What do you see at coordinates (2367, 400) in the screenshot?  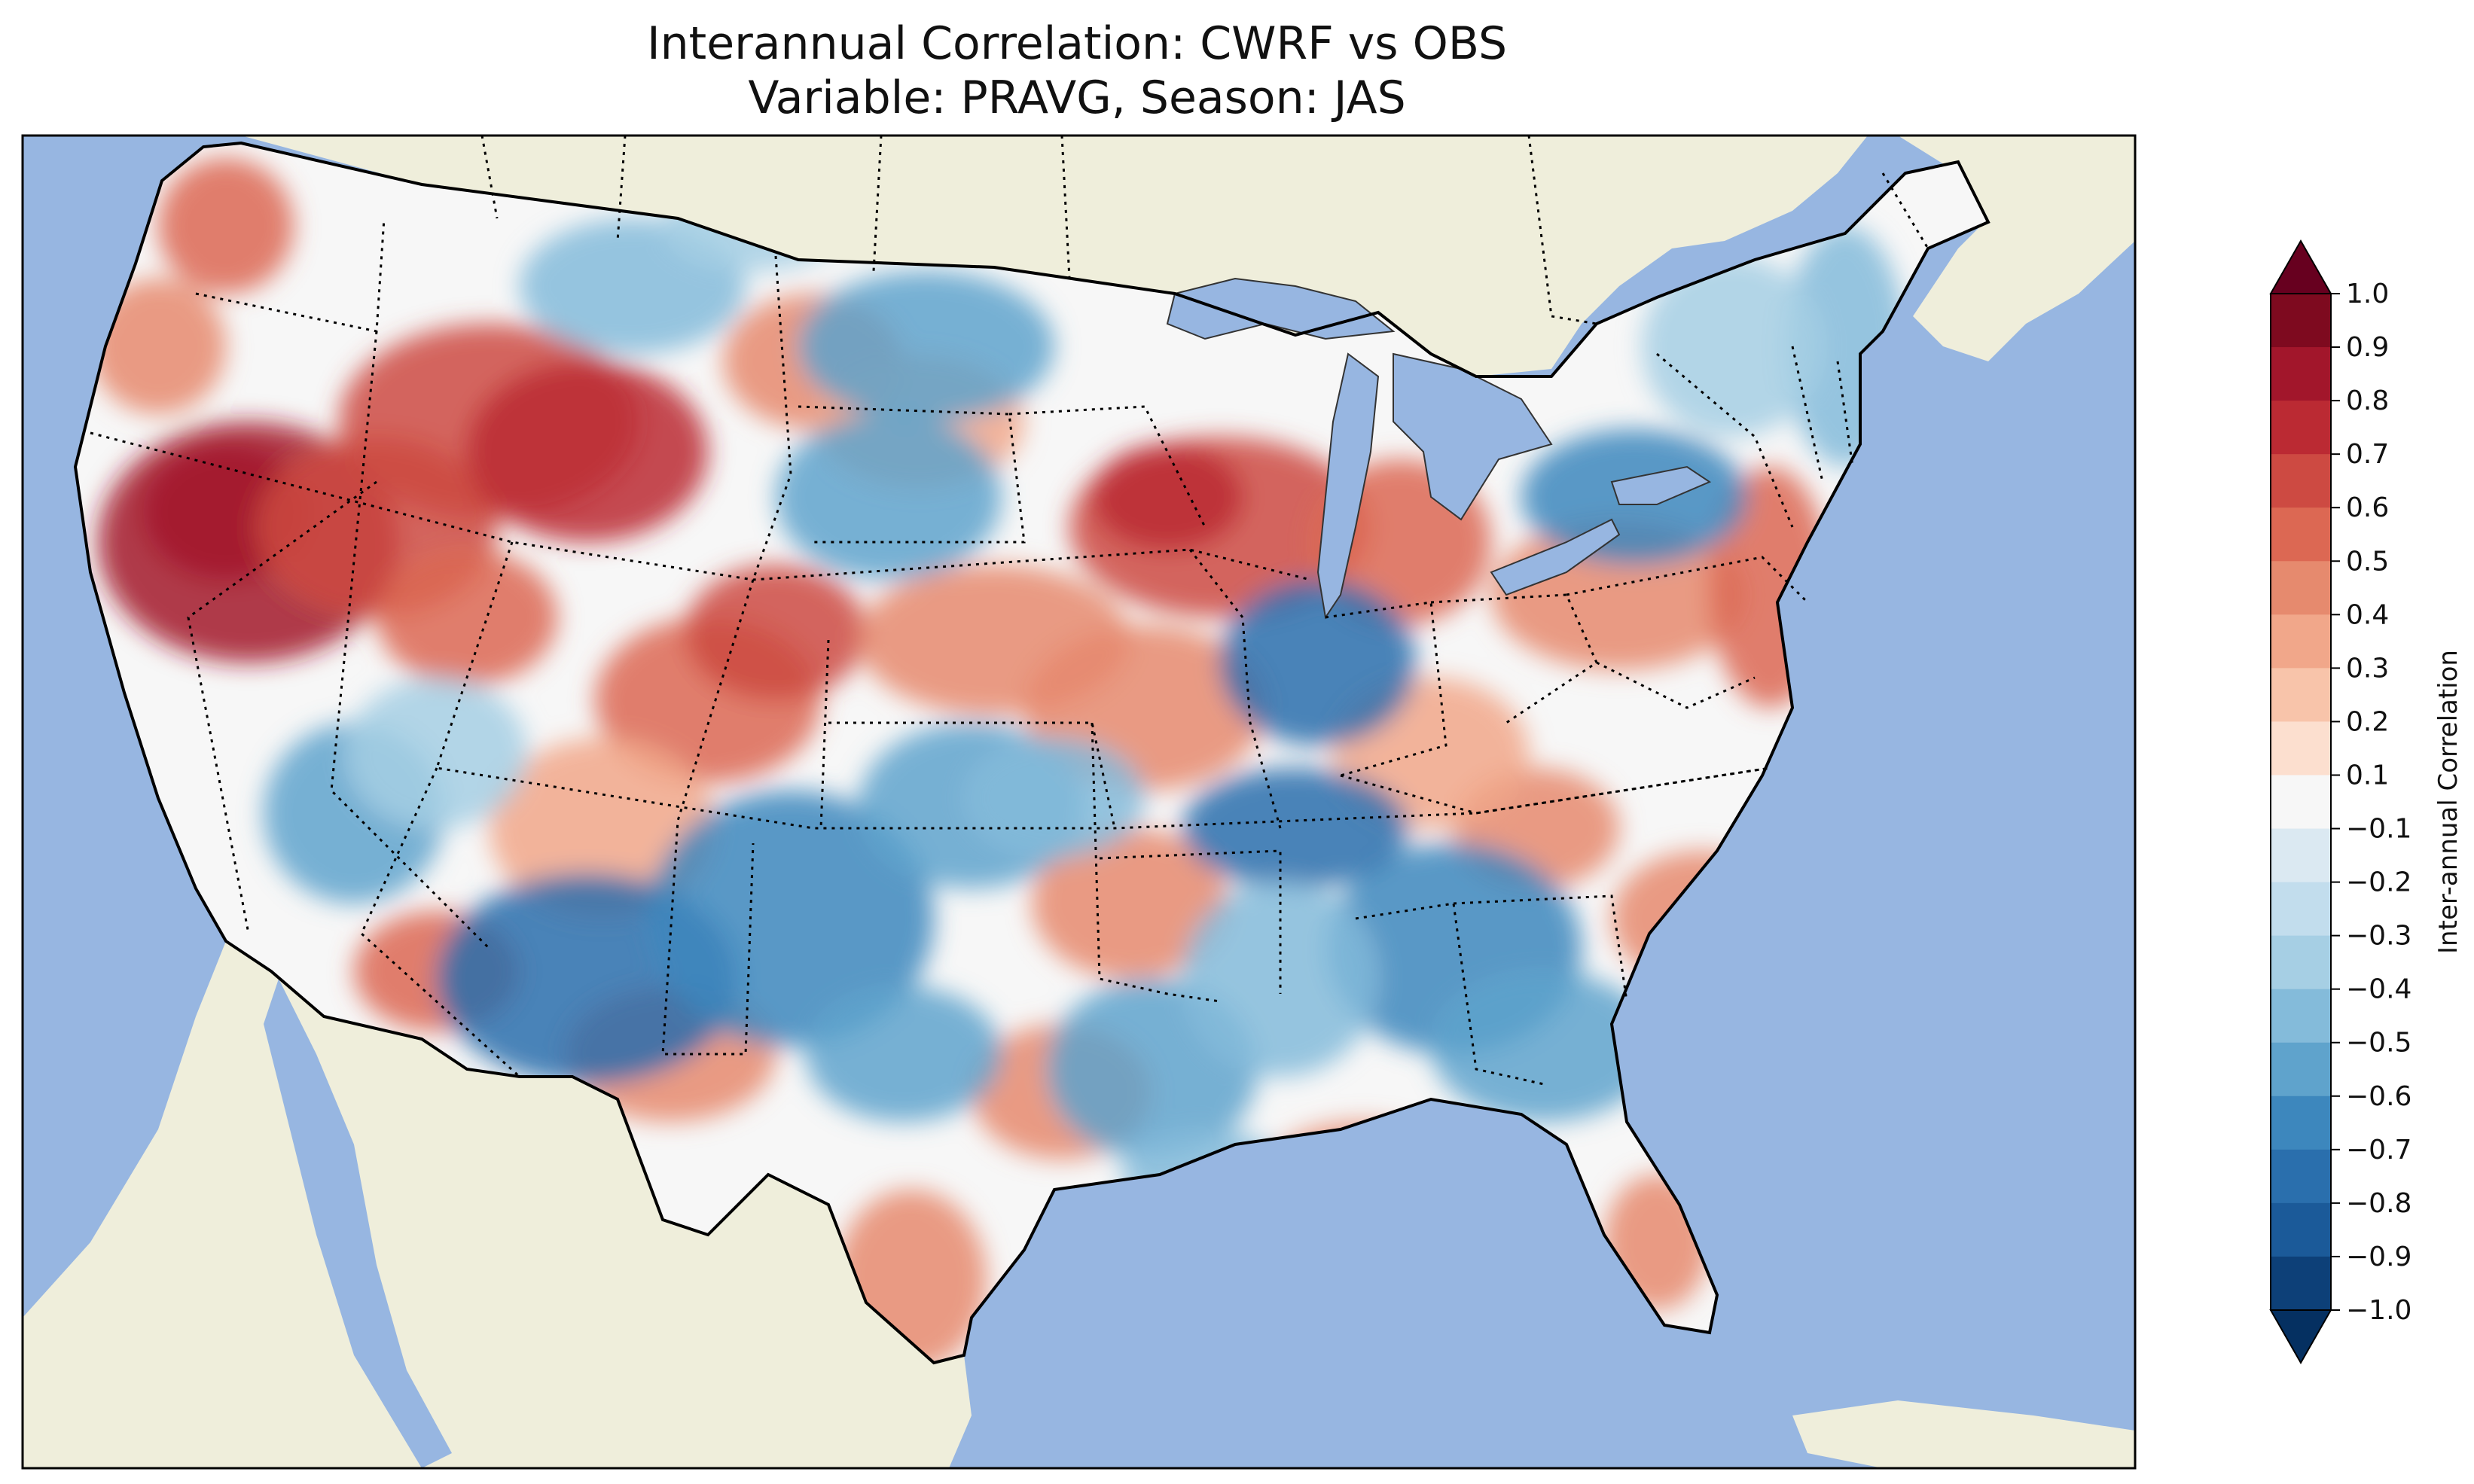 I see `colorbar-tick-label: 0.8` at bounding box center [2367, 400].